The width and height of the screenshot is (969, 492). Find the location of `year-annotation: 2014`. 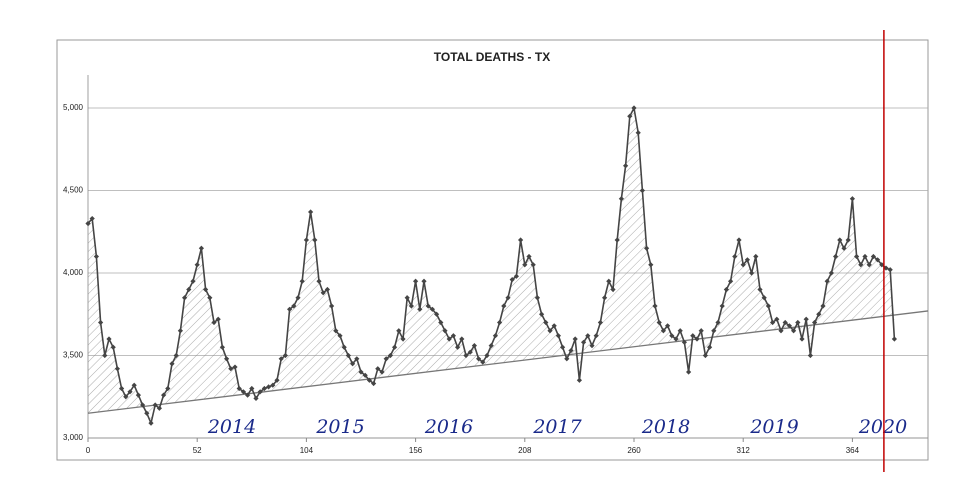

year-annotation: 2014 is located at coordinates (231, 427).